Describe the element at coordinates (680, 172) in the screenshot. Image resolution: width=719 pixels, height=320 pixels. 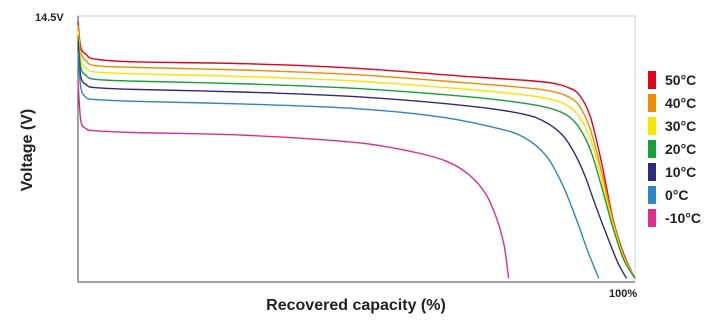
I see `legend-label-4: 10°C` at that location.